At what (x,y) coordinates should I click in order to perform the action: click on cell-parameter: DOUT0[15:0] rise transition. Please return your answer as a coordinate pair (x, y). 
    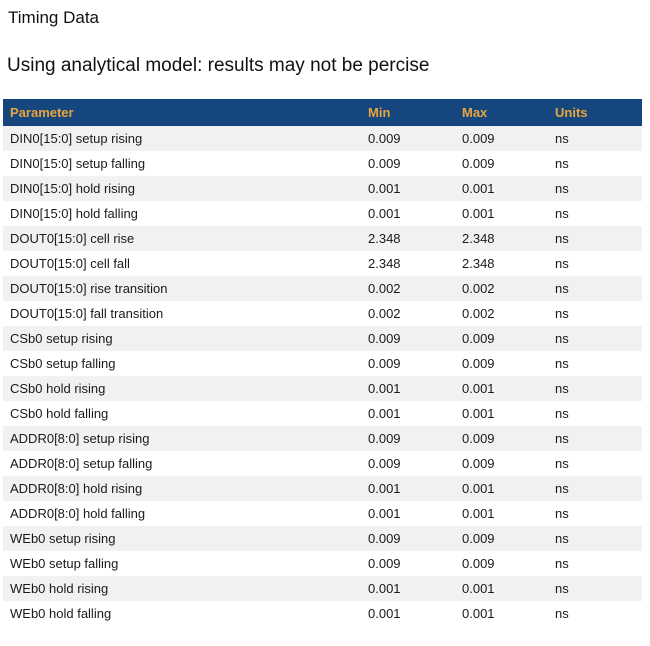
    Looking at the image, I should click on (89, 288).